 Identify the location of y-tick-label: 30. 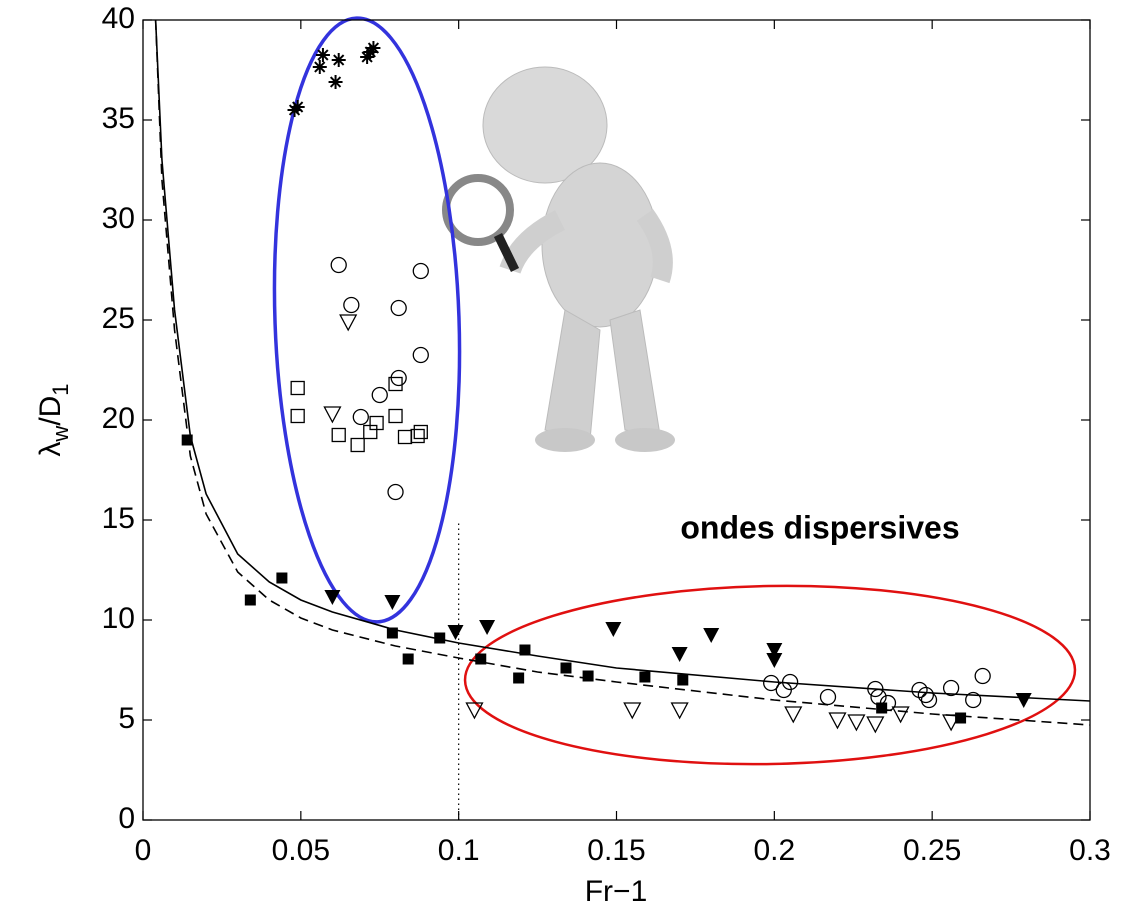
(118, 218).